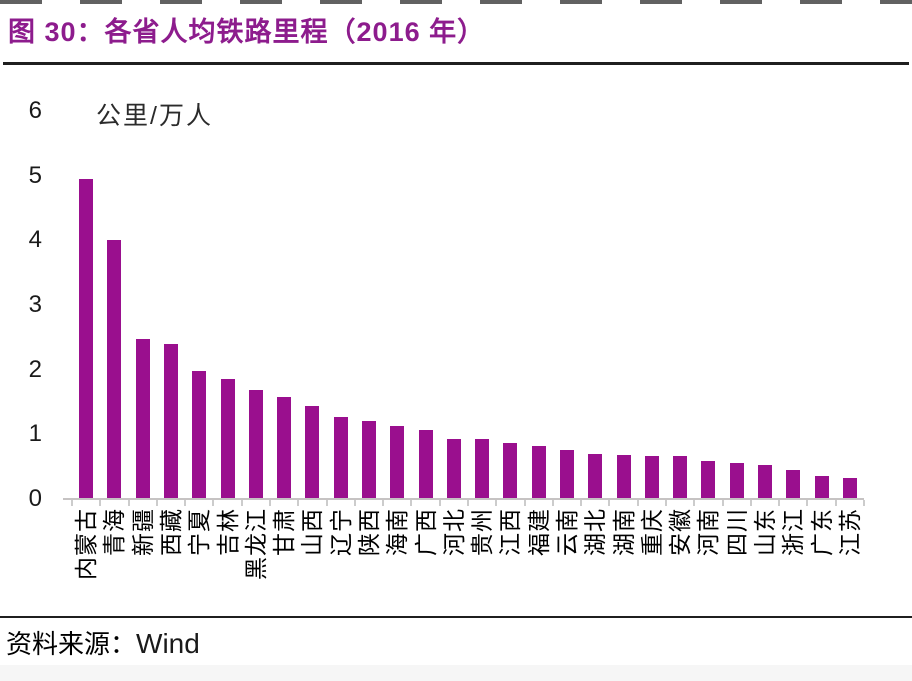  Describe the element at coordinates (35, 498) in the screenshot. I see `y-axis-tick-label: 0` at that location.